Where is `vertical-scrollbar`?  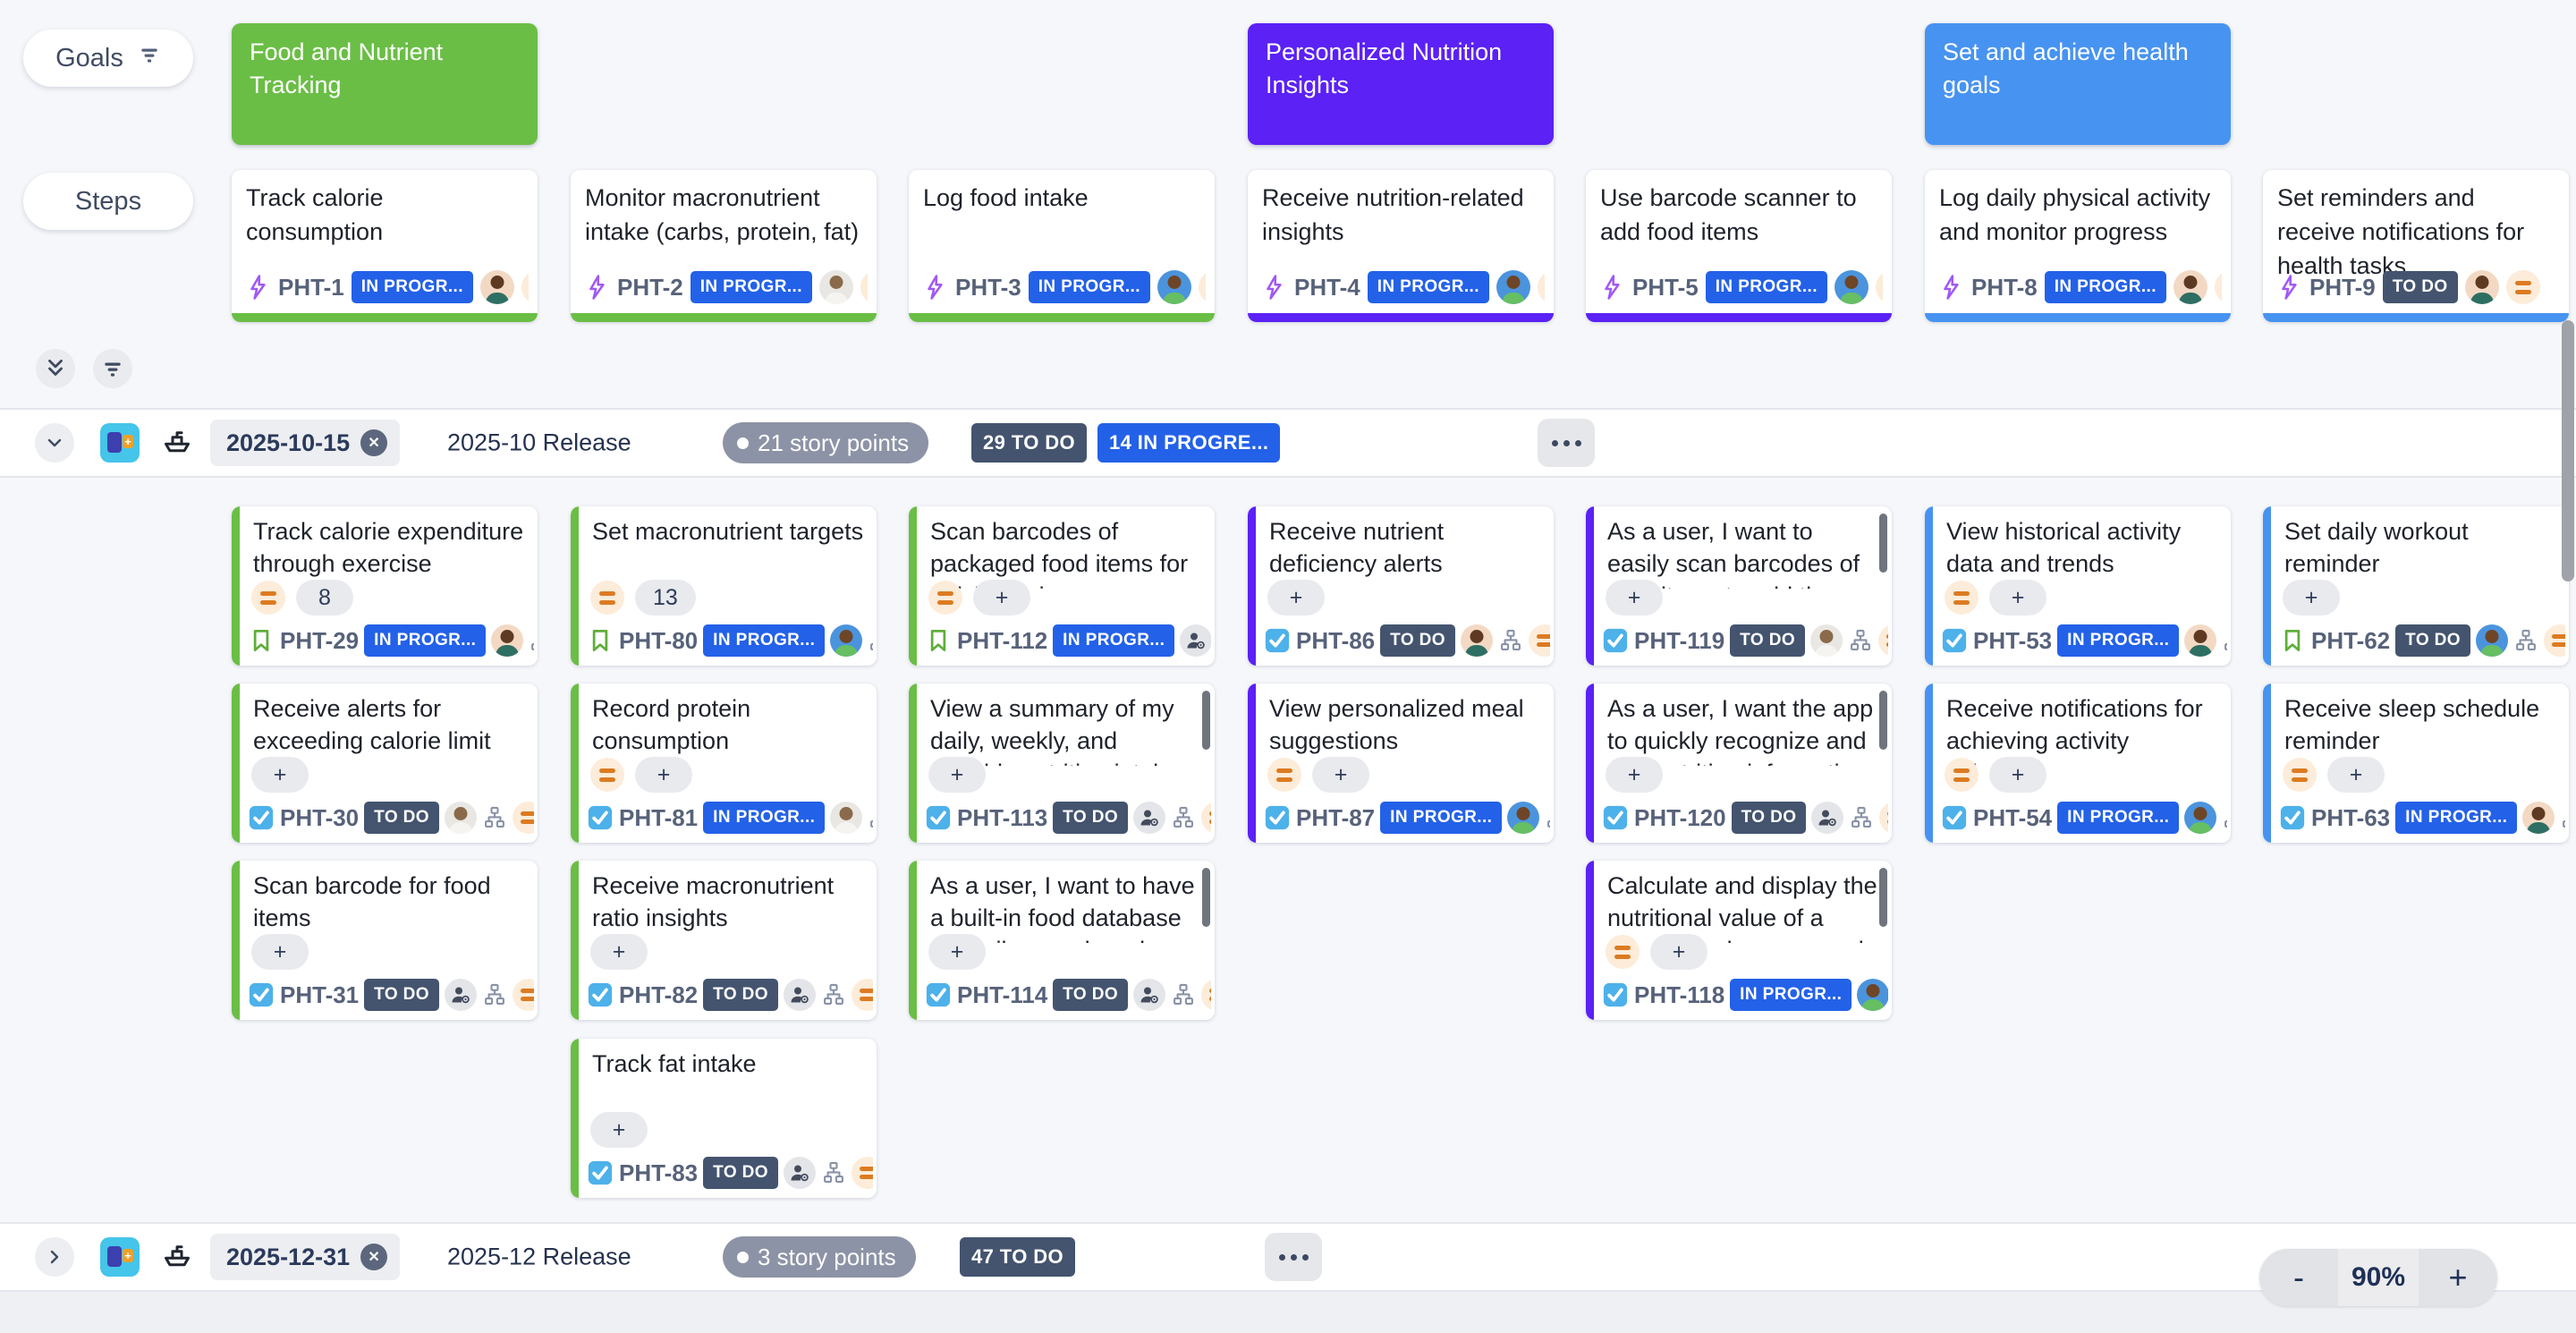 vertical-scrollbar is located at coordinates (2568, 451).